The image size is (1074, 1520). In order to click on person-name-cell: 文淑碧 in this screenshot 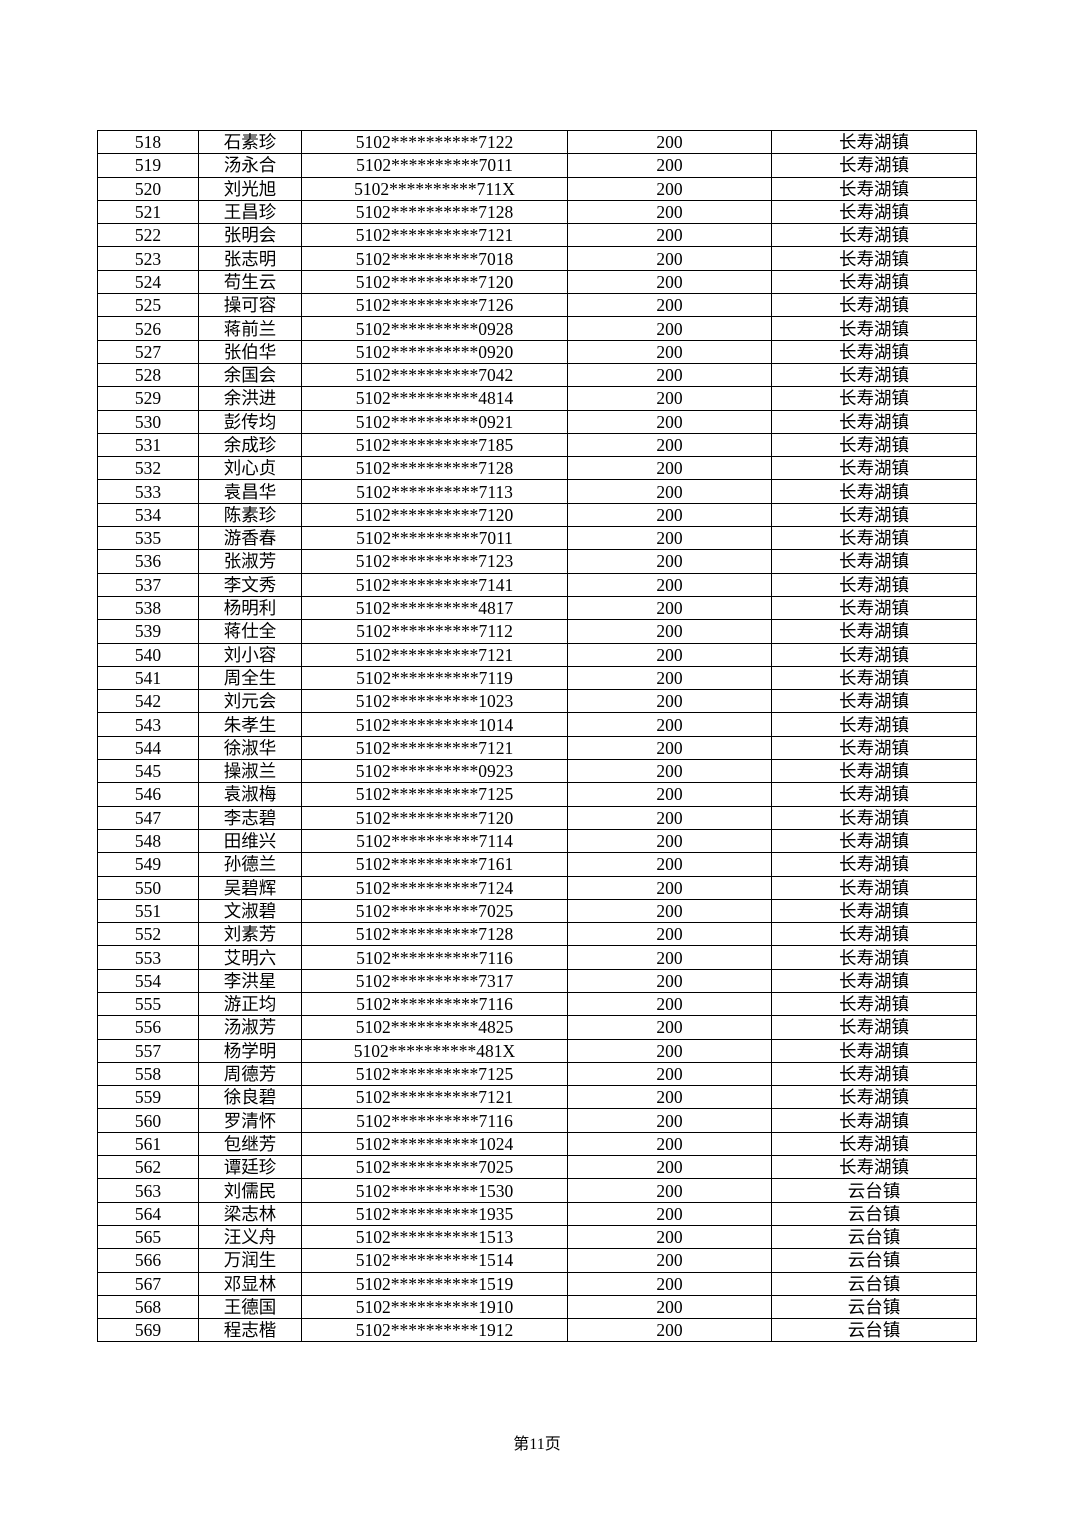, I will do `click(250, 911)`.